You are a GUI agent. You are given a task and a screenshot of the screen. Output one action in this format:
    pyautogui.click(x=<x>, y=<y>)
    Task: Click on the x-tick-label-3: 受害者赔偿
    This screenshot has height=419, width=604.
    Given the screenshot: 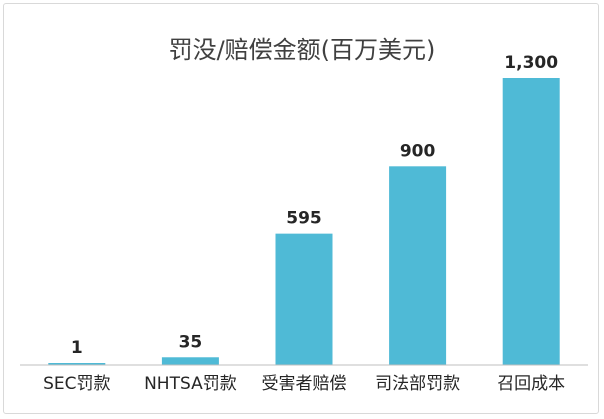 What is the action you would take?
    pyautogui.click(x=304, y=384)
    